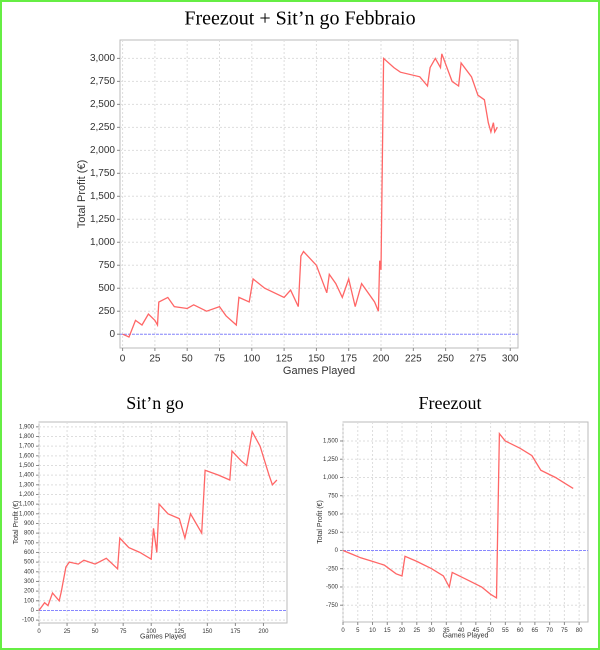 The width and height of the screenshot is (600, 650). Describe the element at coordinates (27, 427) in the screenshot. I see `y-tick-label: 1,900` at that location.